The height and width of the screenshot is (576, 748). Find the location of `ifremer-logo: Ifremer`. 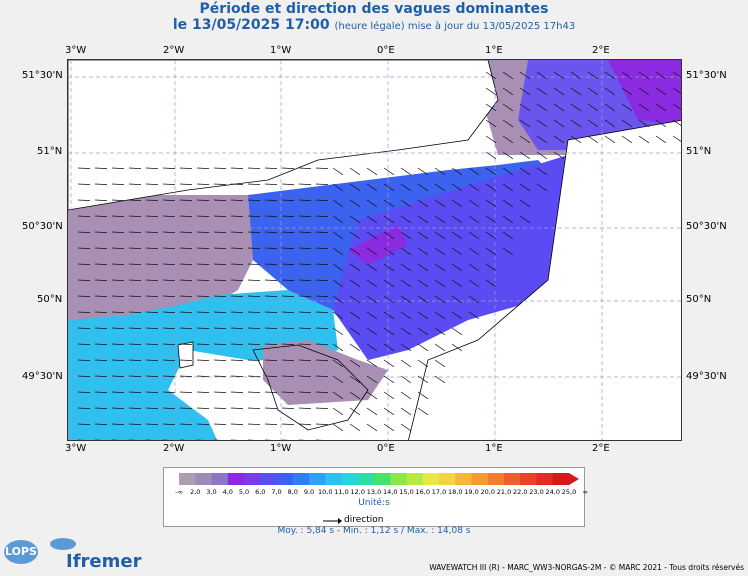

ifremer-logo: Ifremer is located at coordinates (104, 561).